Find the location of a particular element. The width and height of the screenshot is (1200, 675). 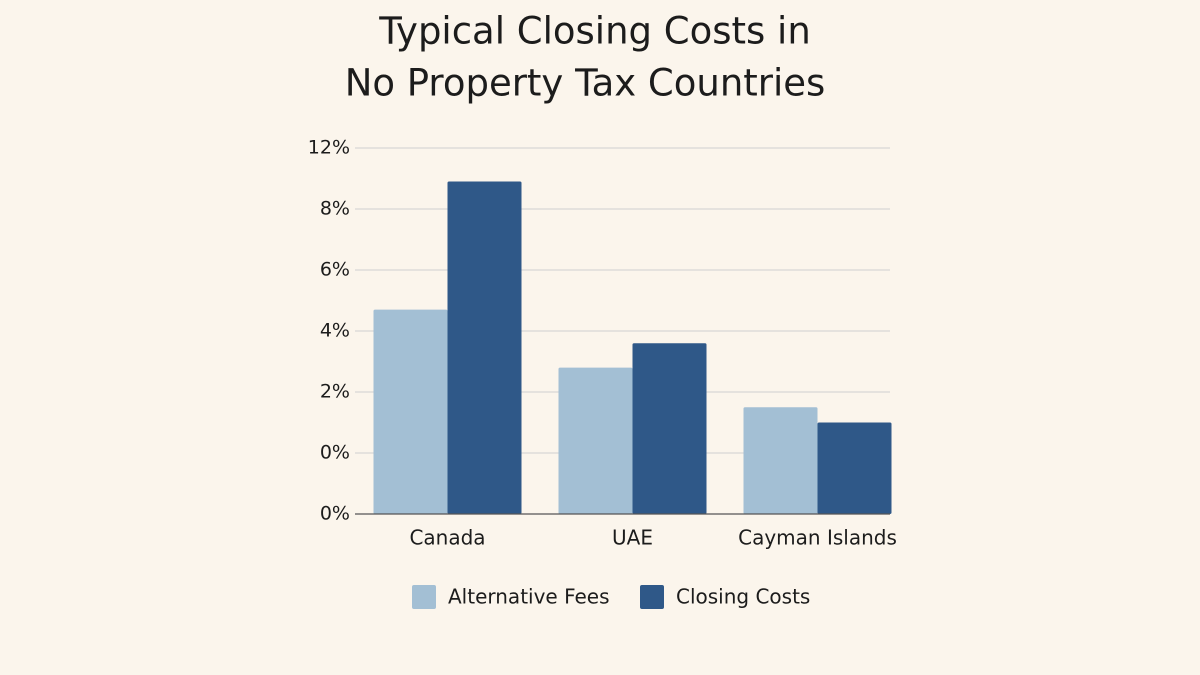

legend-label: Alternative Fees is located at coordinates (529, 597).